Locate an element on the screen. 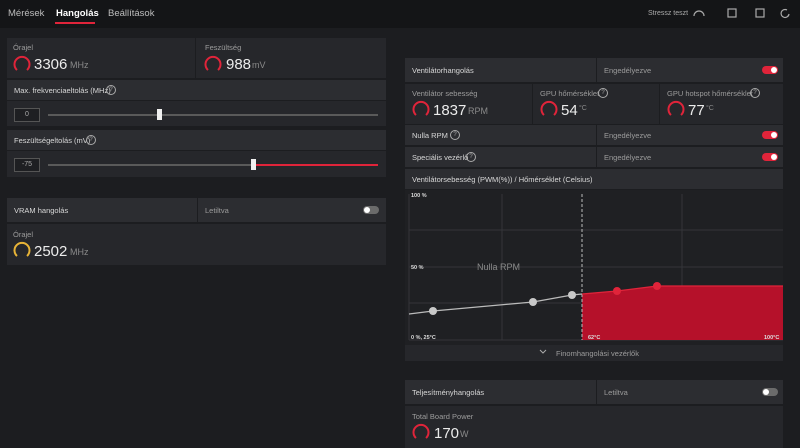 Image resolution: width=800 pixels, height=448 pixels. fan-metrics-panel is located at coordinates (594, 104).